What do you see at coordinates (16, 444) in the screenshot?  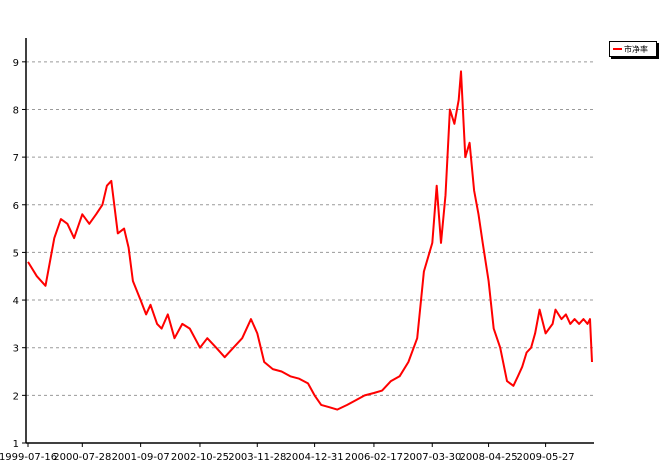 I see `y-tick-label: 1` at bounding box center [16, 444].